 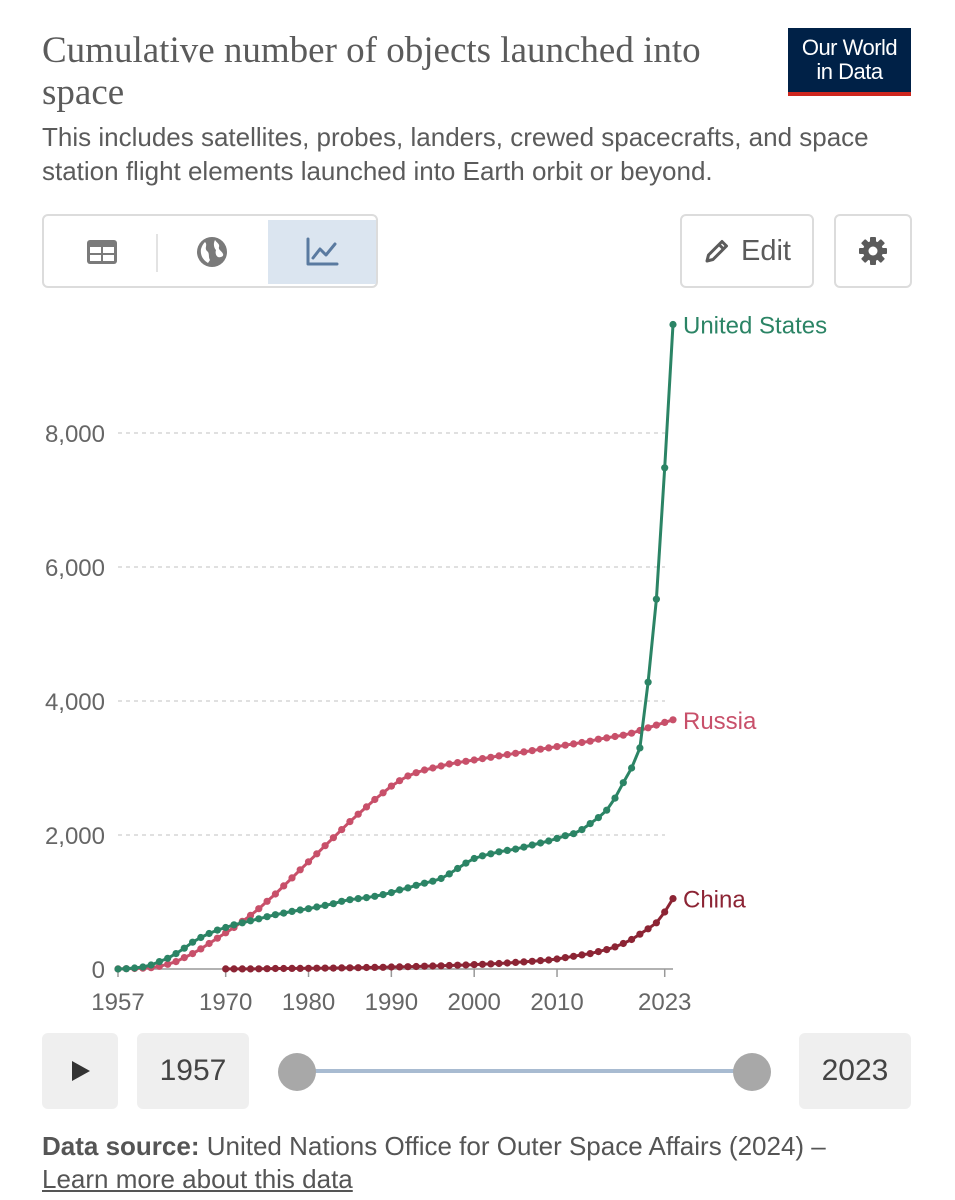 What do you see at coordinates (755, 612) in the screenshot?
I see `series-labels: Russia China United States` at bounding box center [755, 612].